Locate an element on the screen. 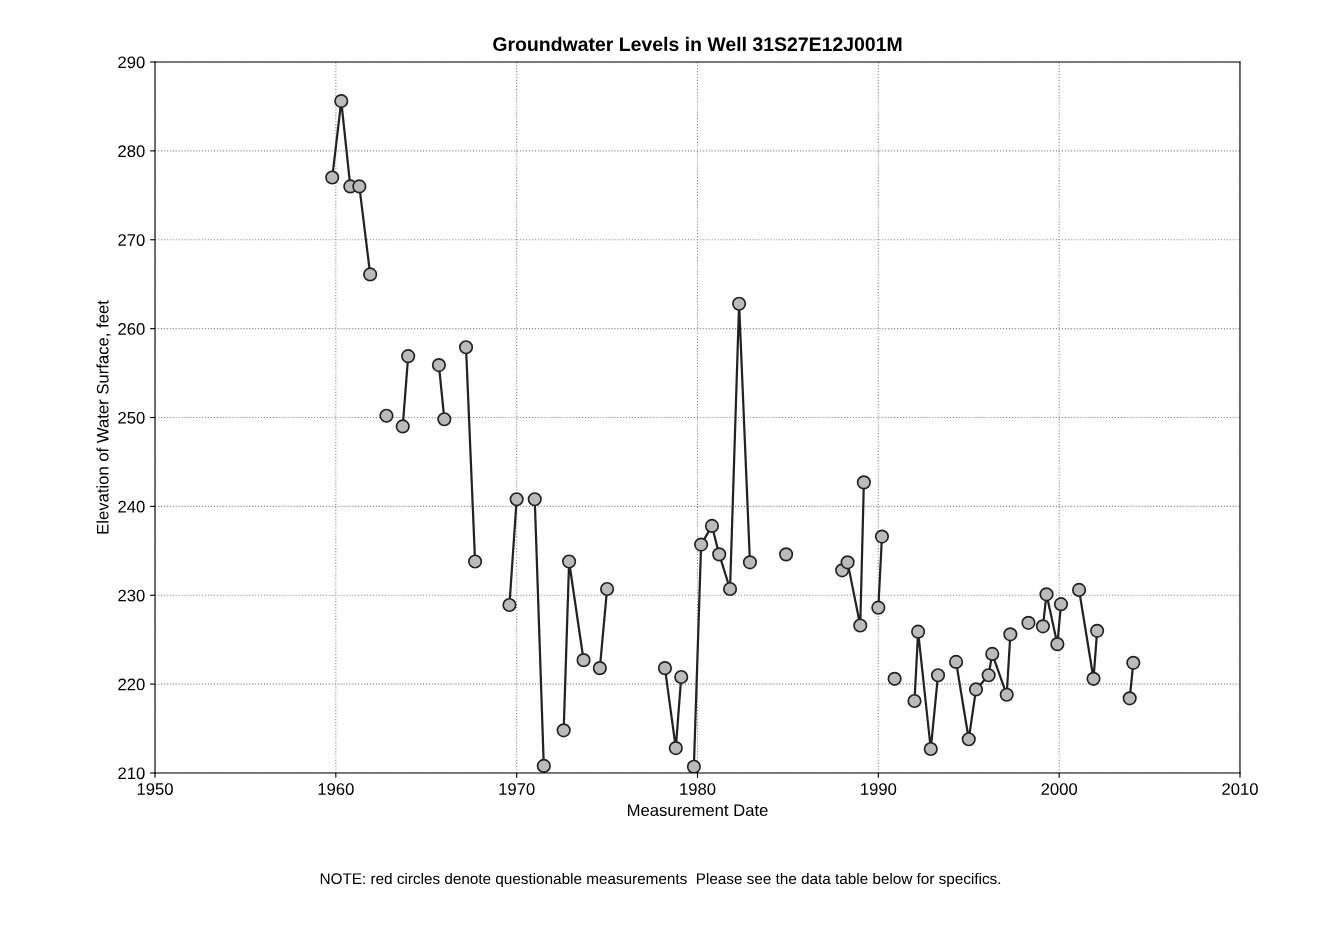 This screenshot has height=925, width=1321. x-tick-label: 1950 is located at coordinates (155, 789).